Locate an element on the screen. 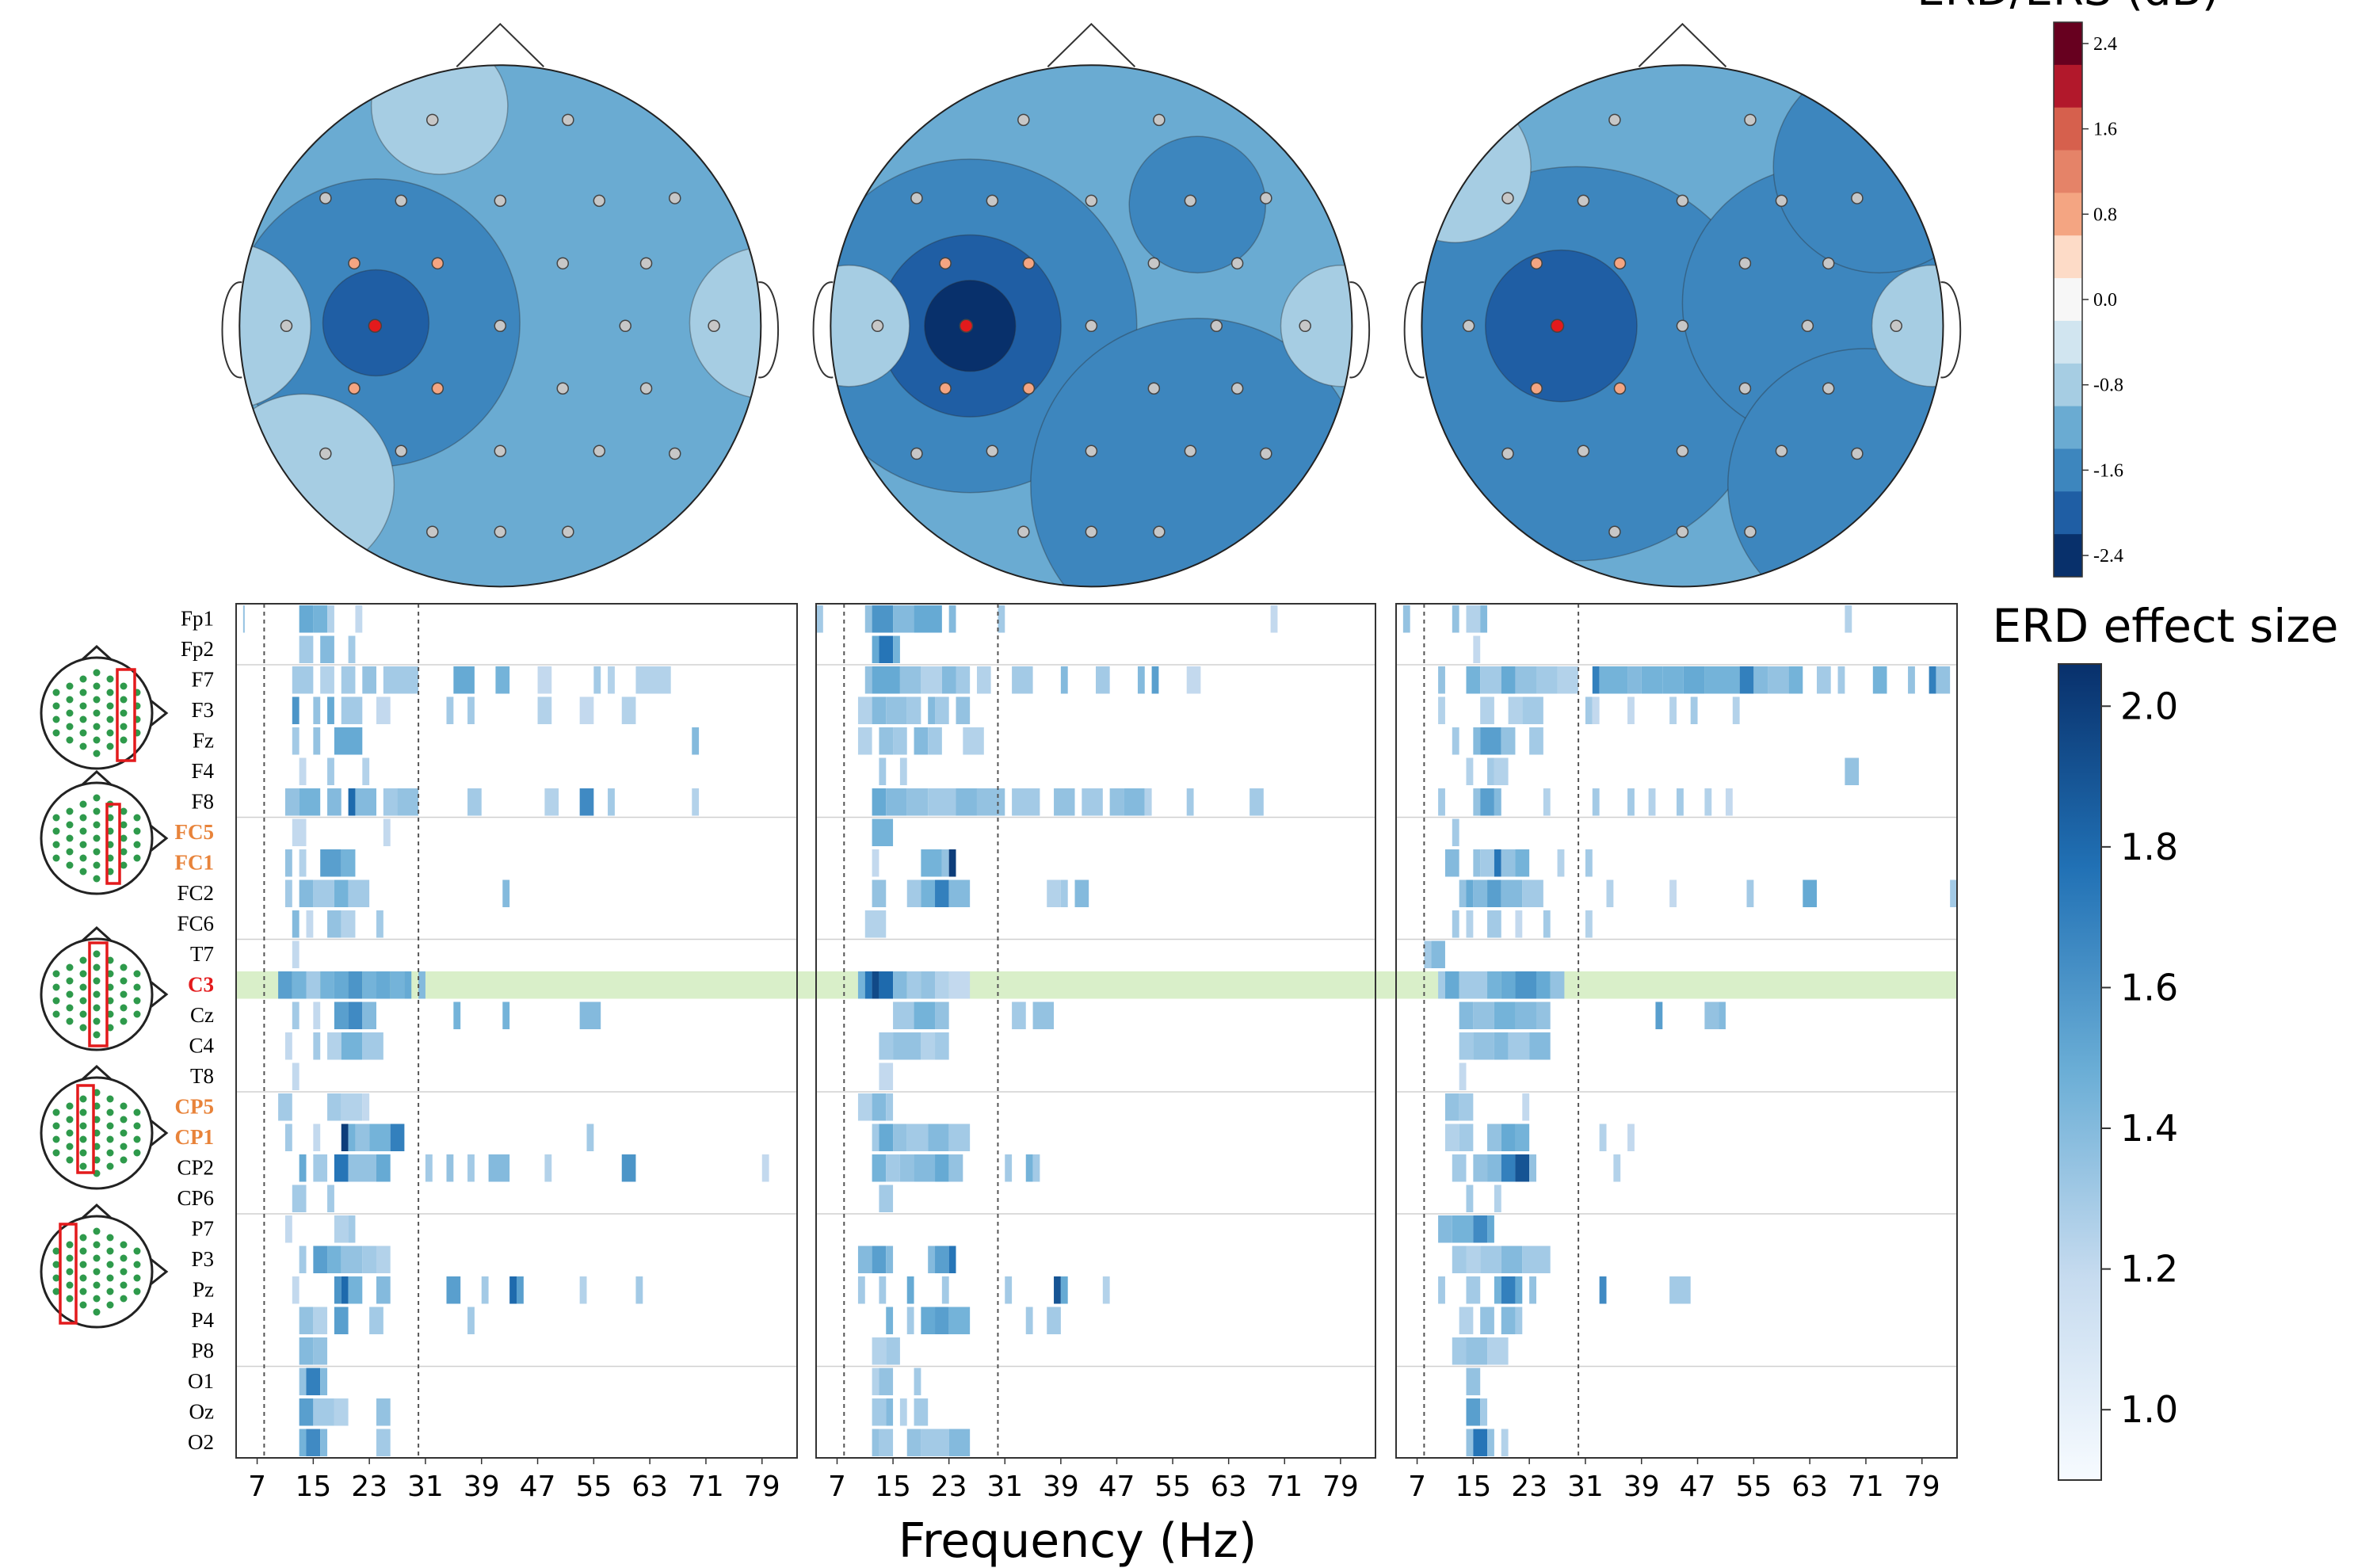 This screenshot has height=1568, width=2354. x-tick-label: 7 is located at coordinates (837, 1487).